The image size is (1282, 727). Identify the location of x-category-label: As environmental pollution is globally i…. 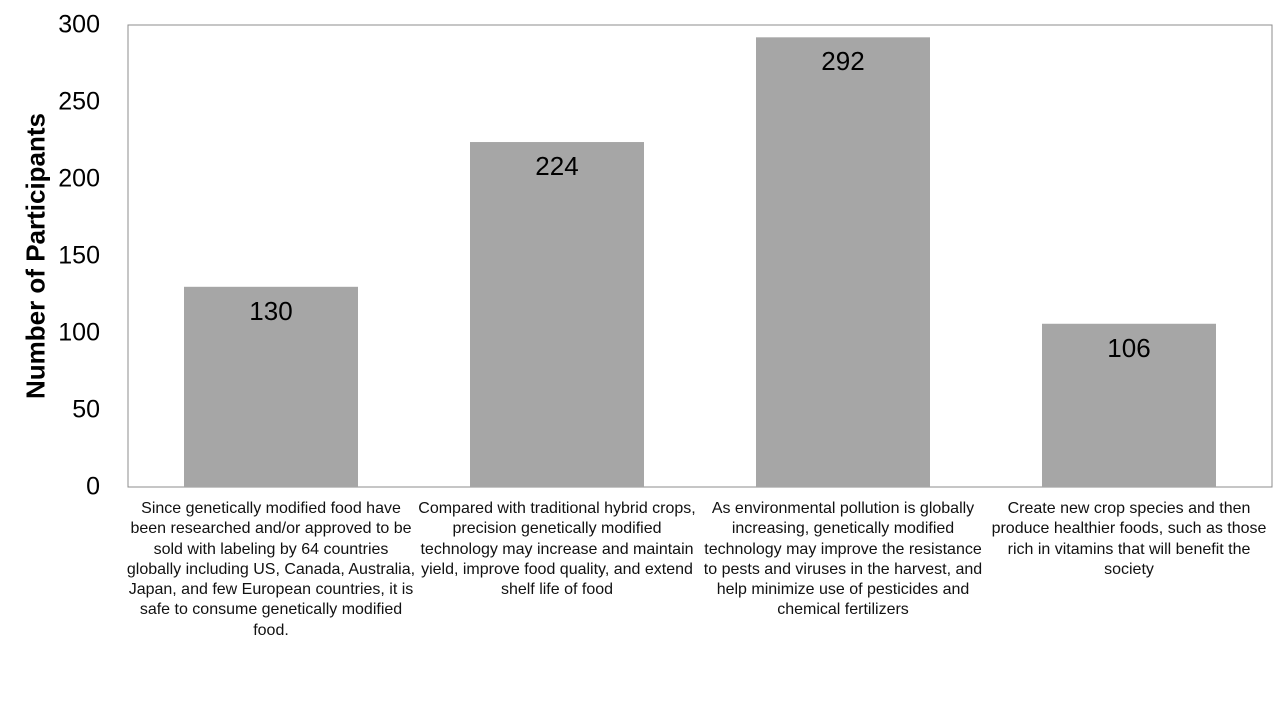
(843, 559).